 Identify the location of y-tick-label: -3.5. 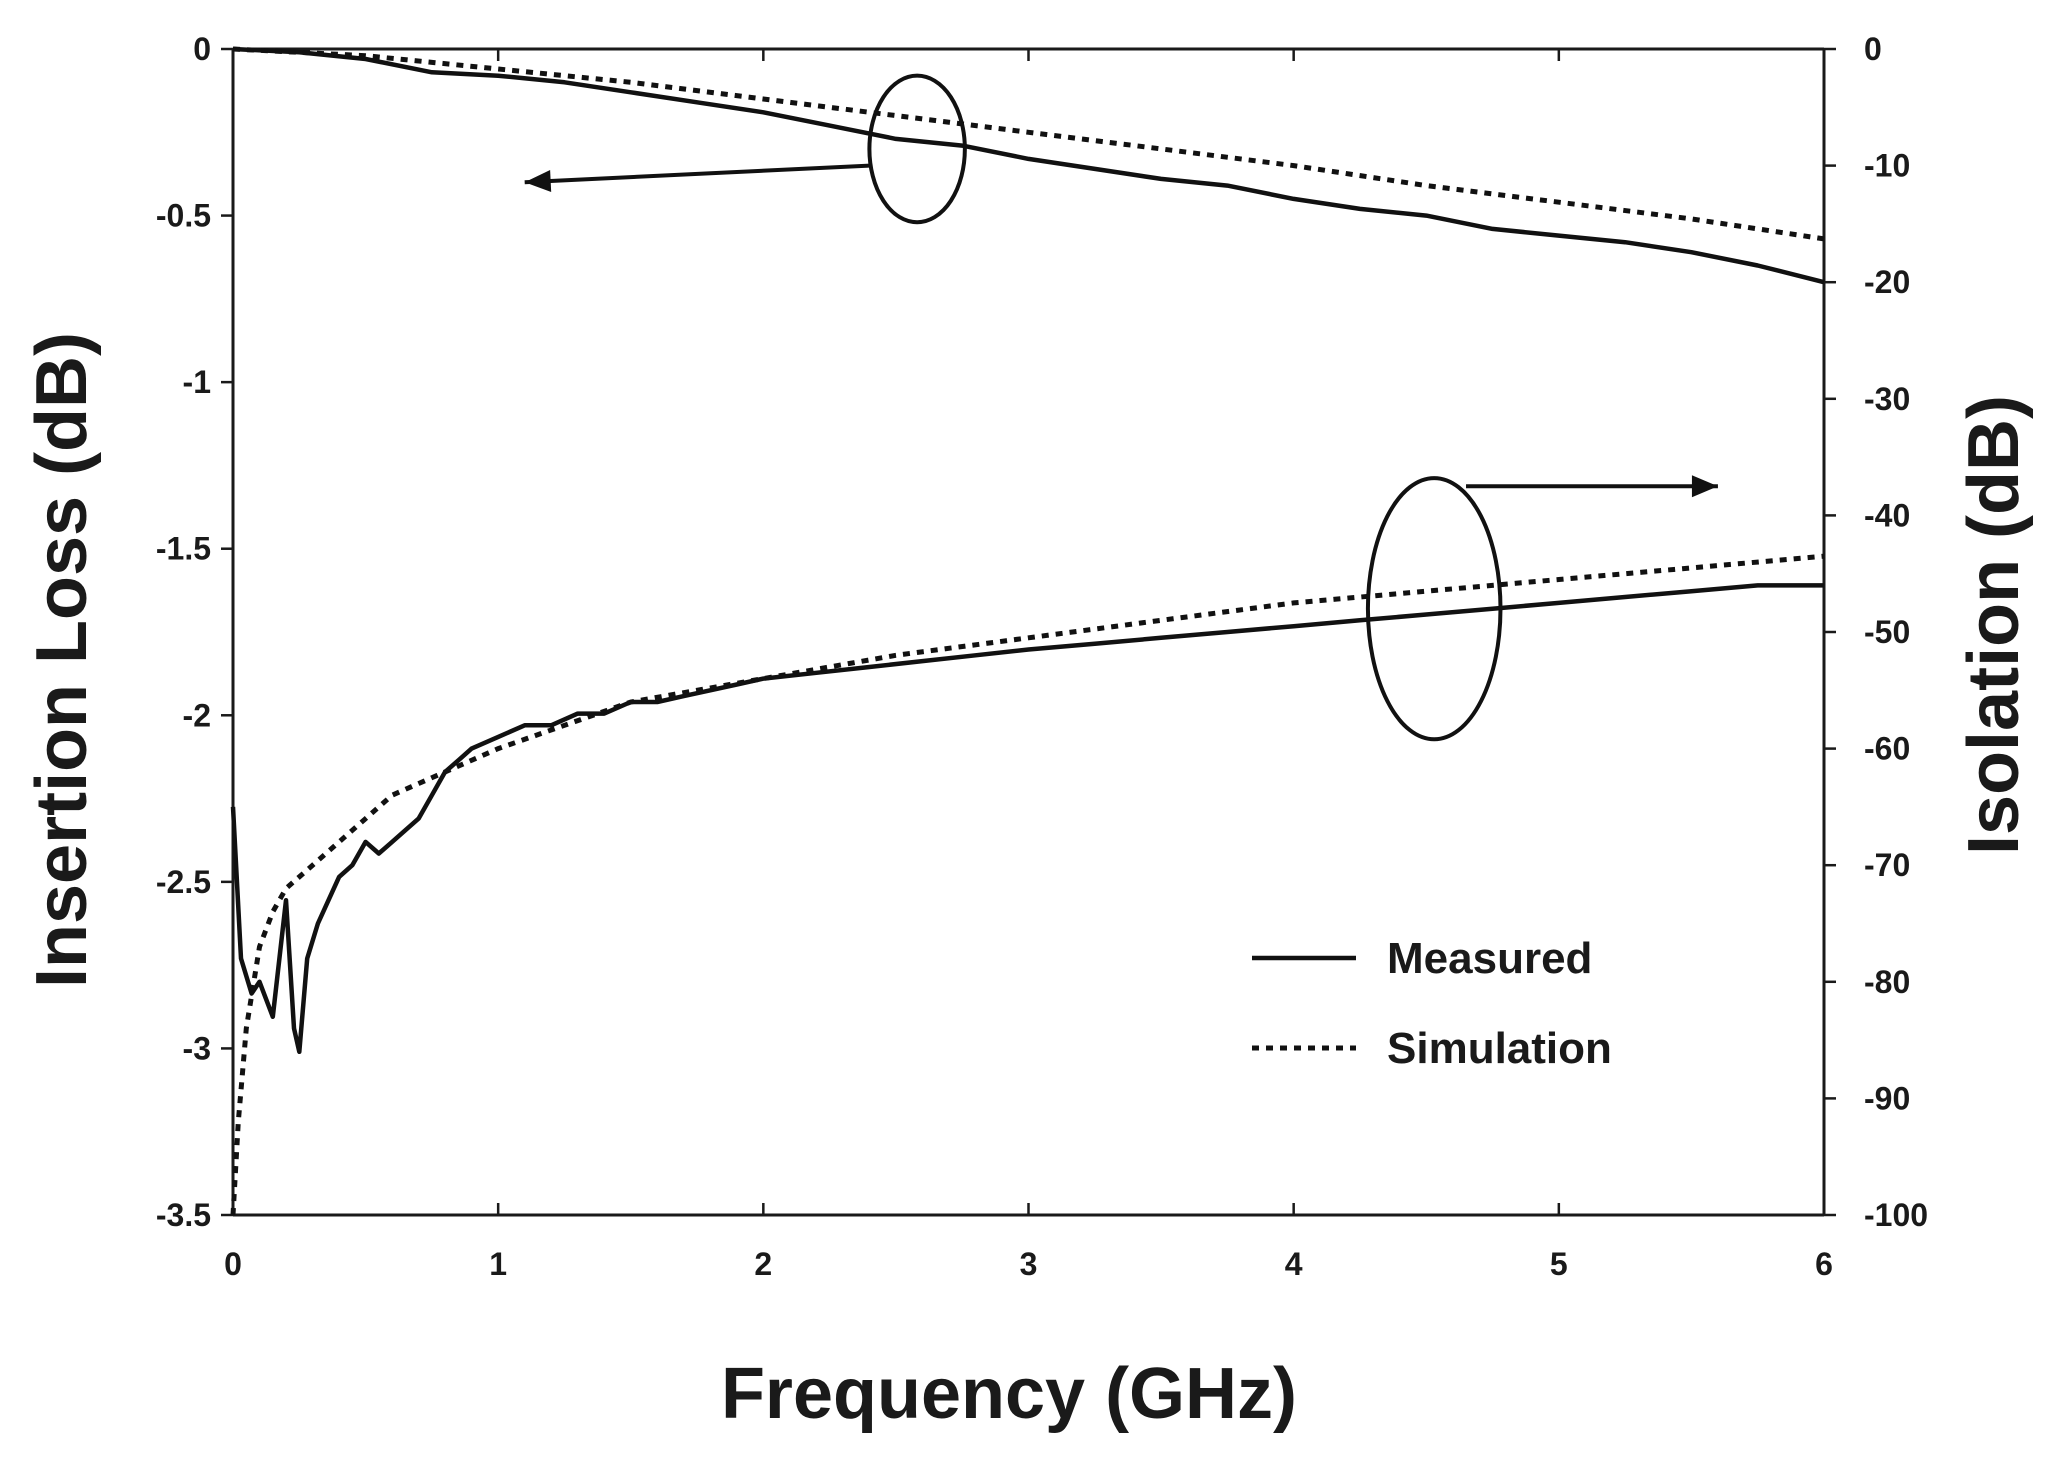
(183, 1215).